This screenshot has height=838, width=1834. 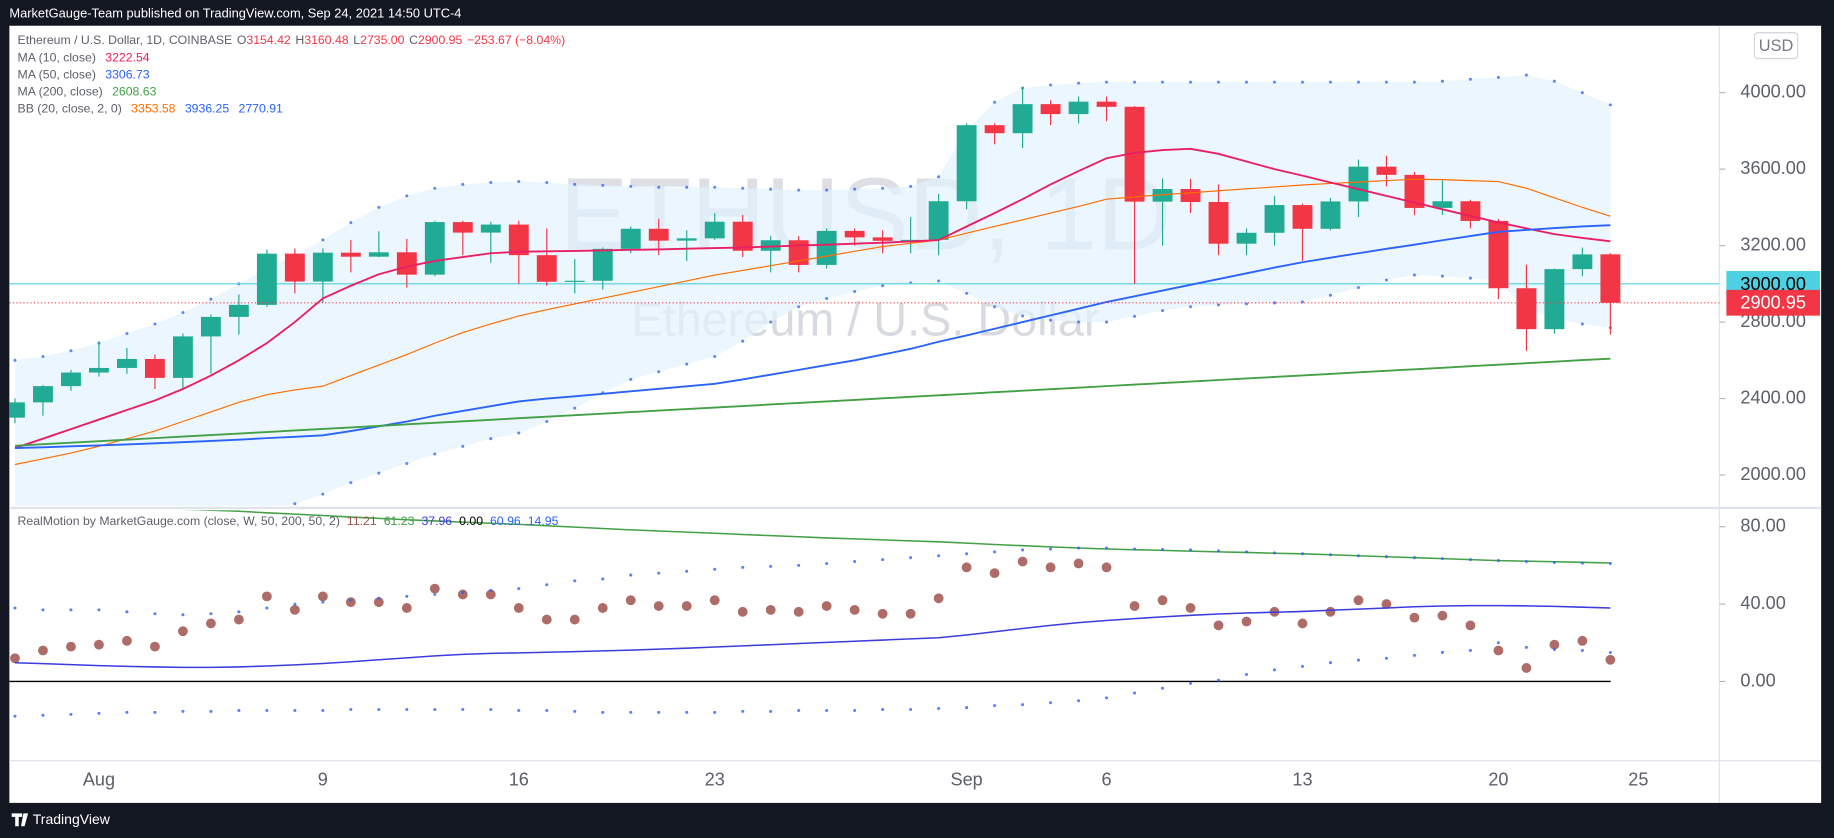 I want to click on x-tick-label: Aug, so click(x=99, y=779).